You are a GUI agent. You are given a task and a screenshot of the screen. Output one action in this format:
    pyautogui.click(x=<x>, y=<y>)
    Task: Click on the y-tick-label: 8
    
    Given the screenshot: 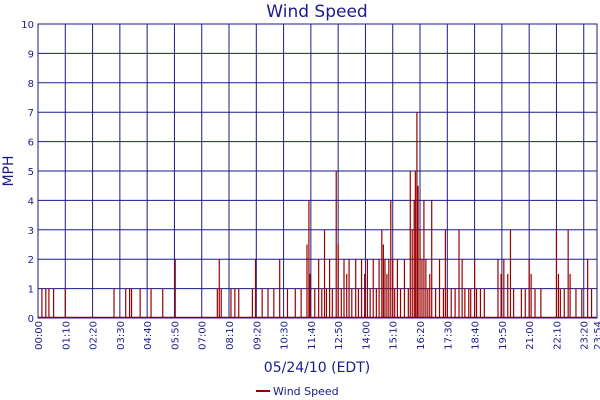 What is the action you would take?
    pyautogui.click(x=31, y=84)
    